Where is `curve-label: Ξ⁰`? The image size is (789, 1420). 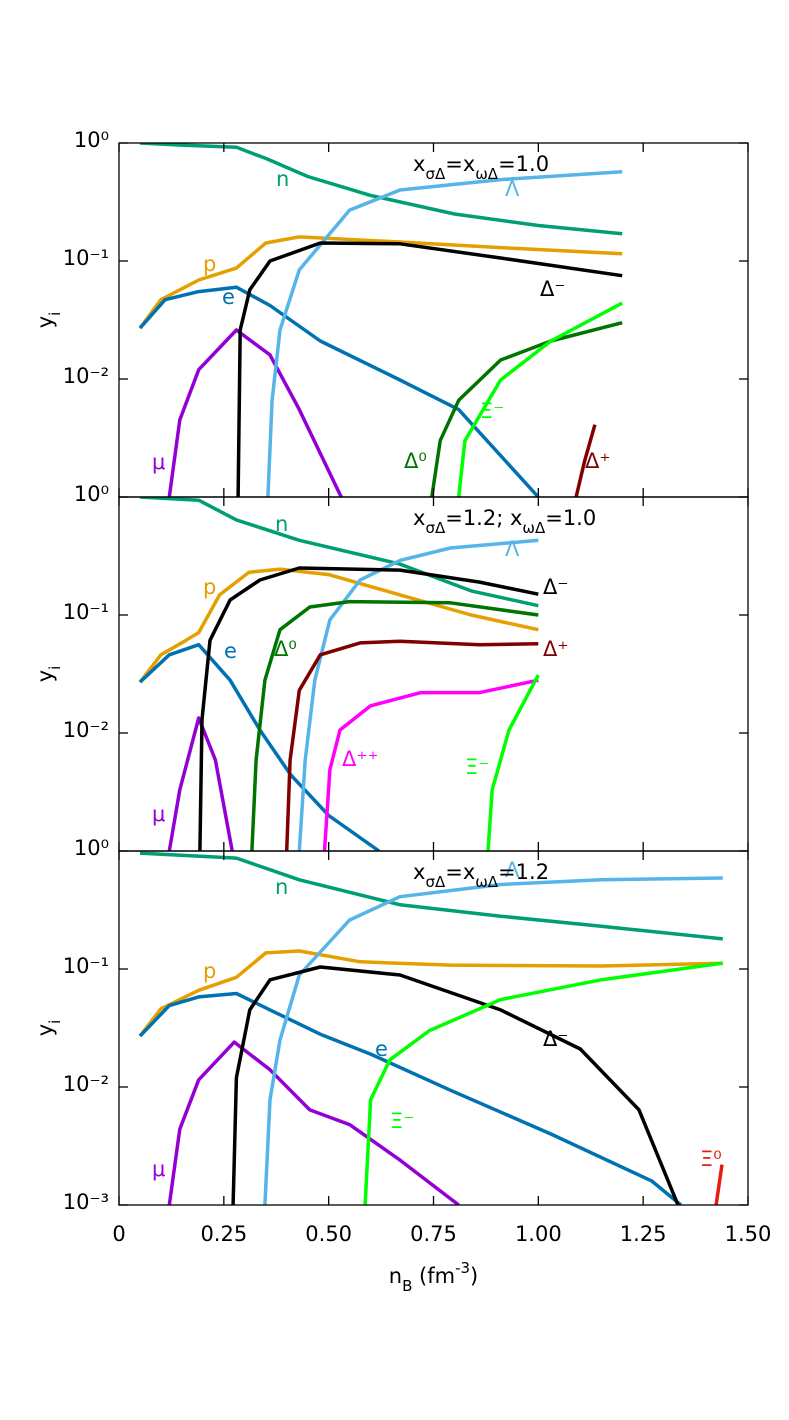
curve-label: Ξ⁰ is located at coordinates (711, 1159).